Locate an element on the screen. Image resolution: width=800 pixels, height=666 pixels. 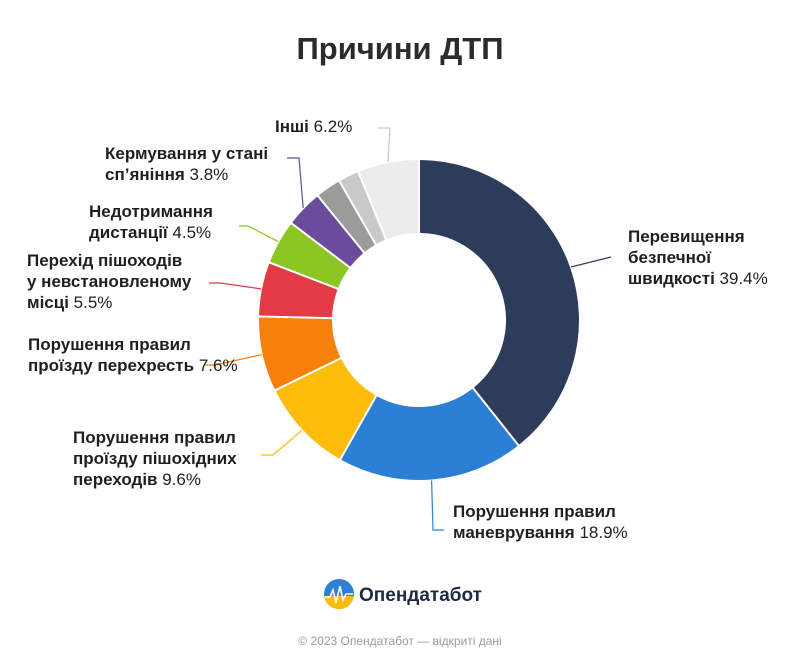
slice-label-0: Перевищення безпечної швидкості 39.4% is located at coordinates (698, 257).